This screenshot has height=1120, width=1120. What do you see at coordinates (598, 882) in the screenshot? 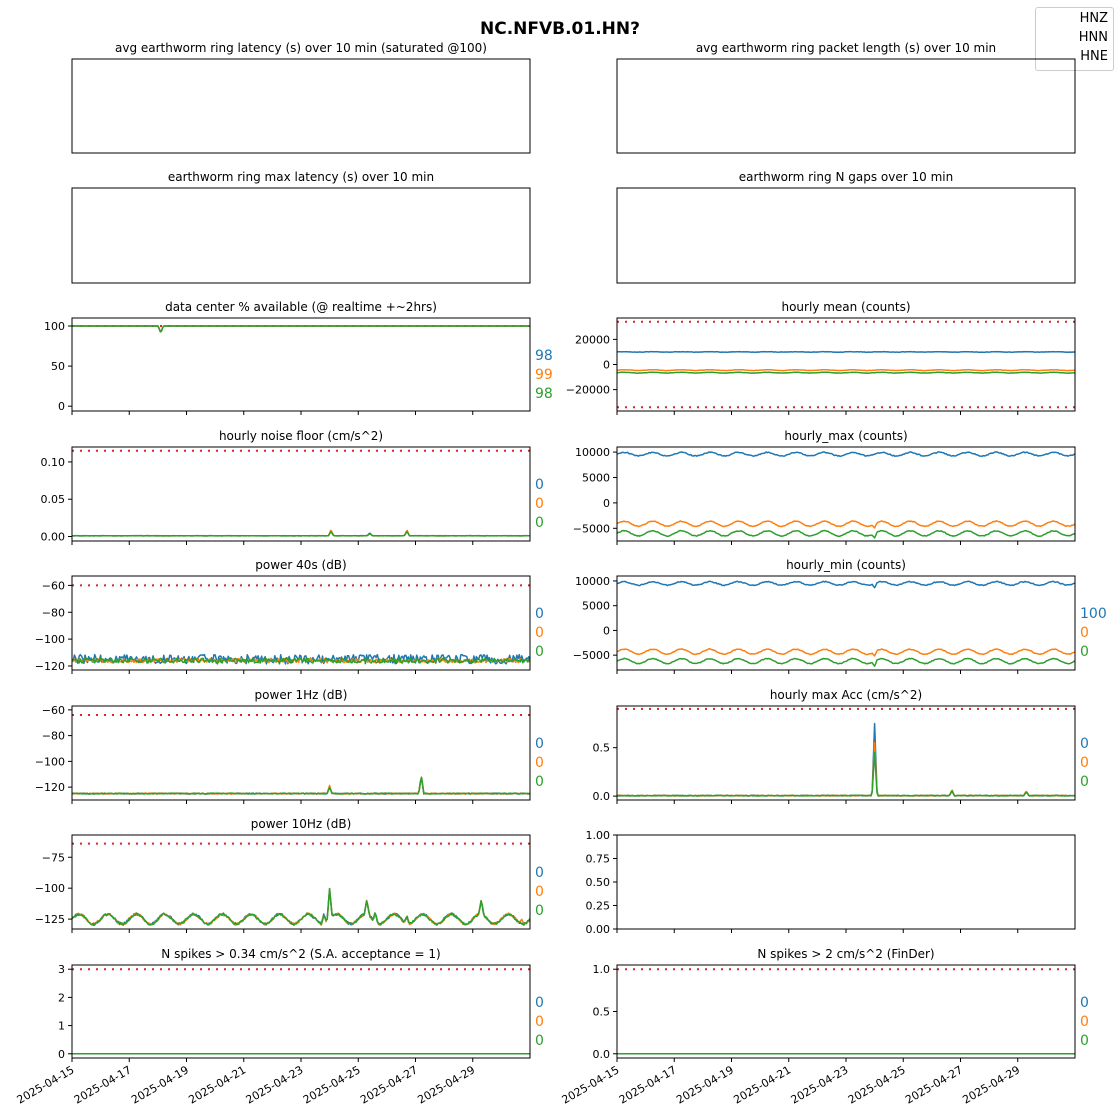
I see `y-tick-label: 0.50` at bounding box center [598, 882].